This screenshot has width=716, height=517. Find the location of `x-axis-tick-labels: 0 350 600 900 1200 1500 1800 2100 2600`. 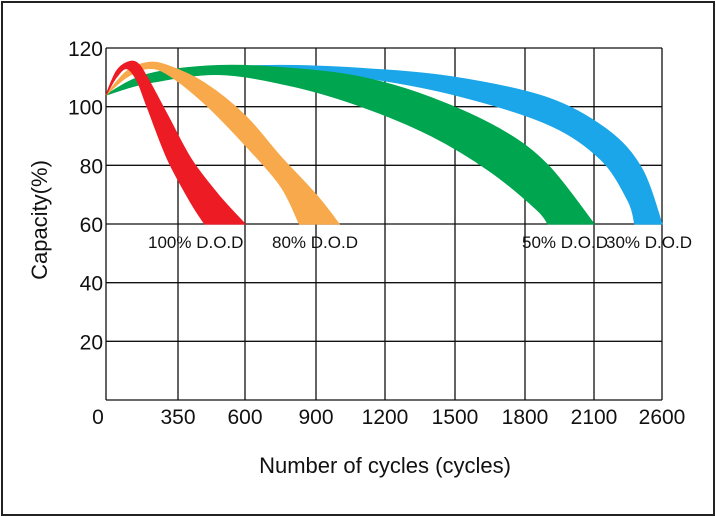

x-axis-tick-labels: 0 350 600 900 1200 1500 1800 2100 2600 is located at coordinates (388, 417).